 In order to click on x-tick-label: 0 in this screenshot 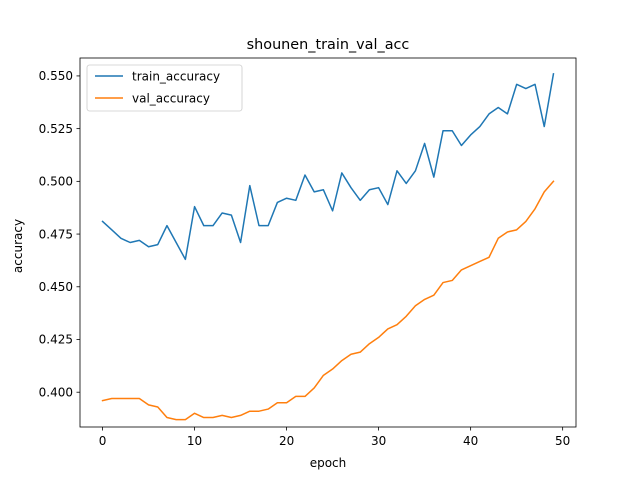, I will do `click(103, 441)`.